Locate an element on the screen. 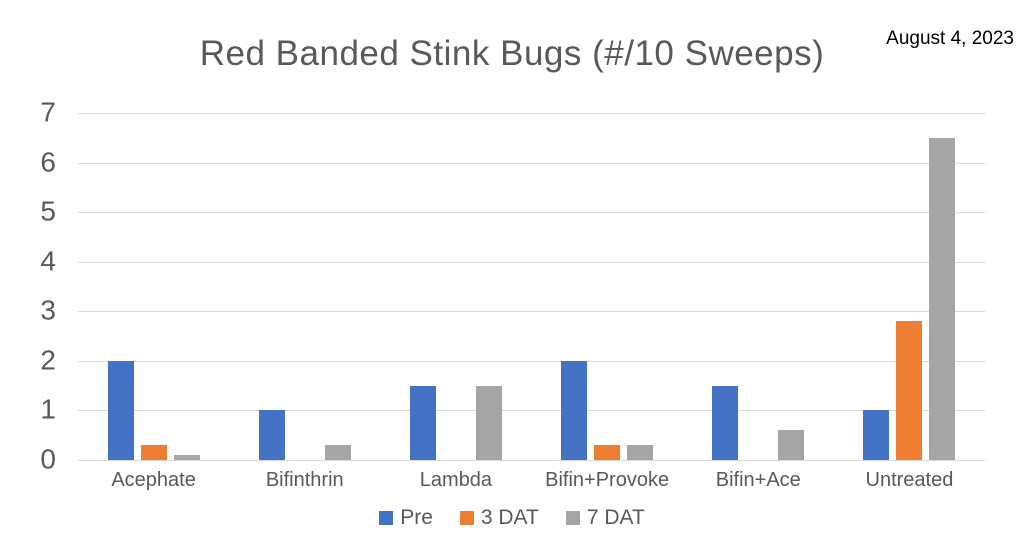  y-tick-label-3: 3 is located at coordinates (48, 310).